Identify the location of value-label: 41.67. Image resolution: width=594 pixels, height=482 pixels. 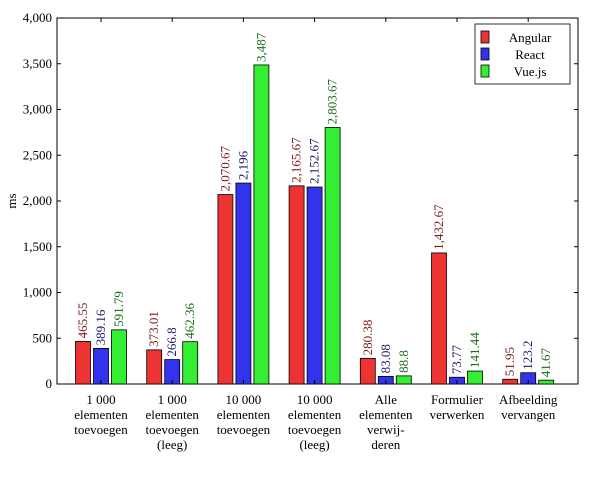
(545, 362).